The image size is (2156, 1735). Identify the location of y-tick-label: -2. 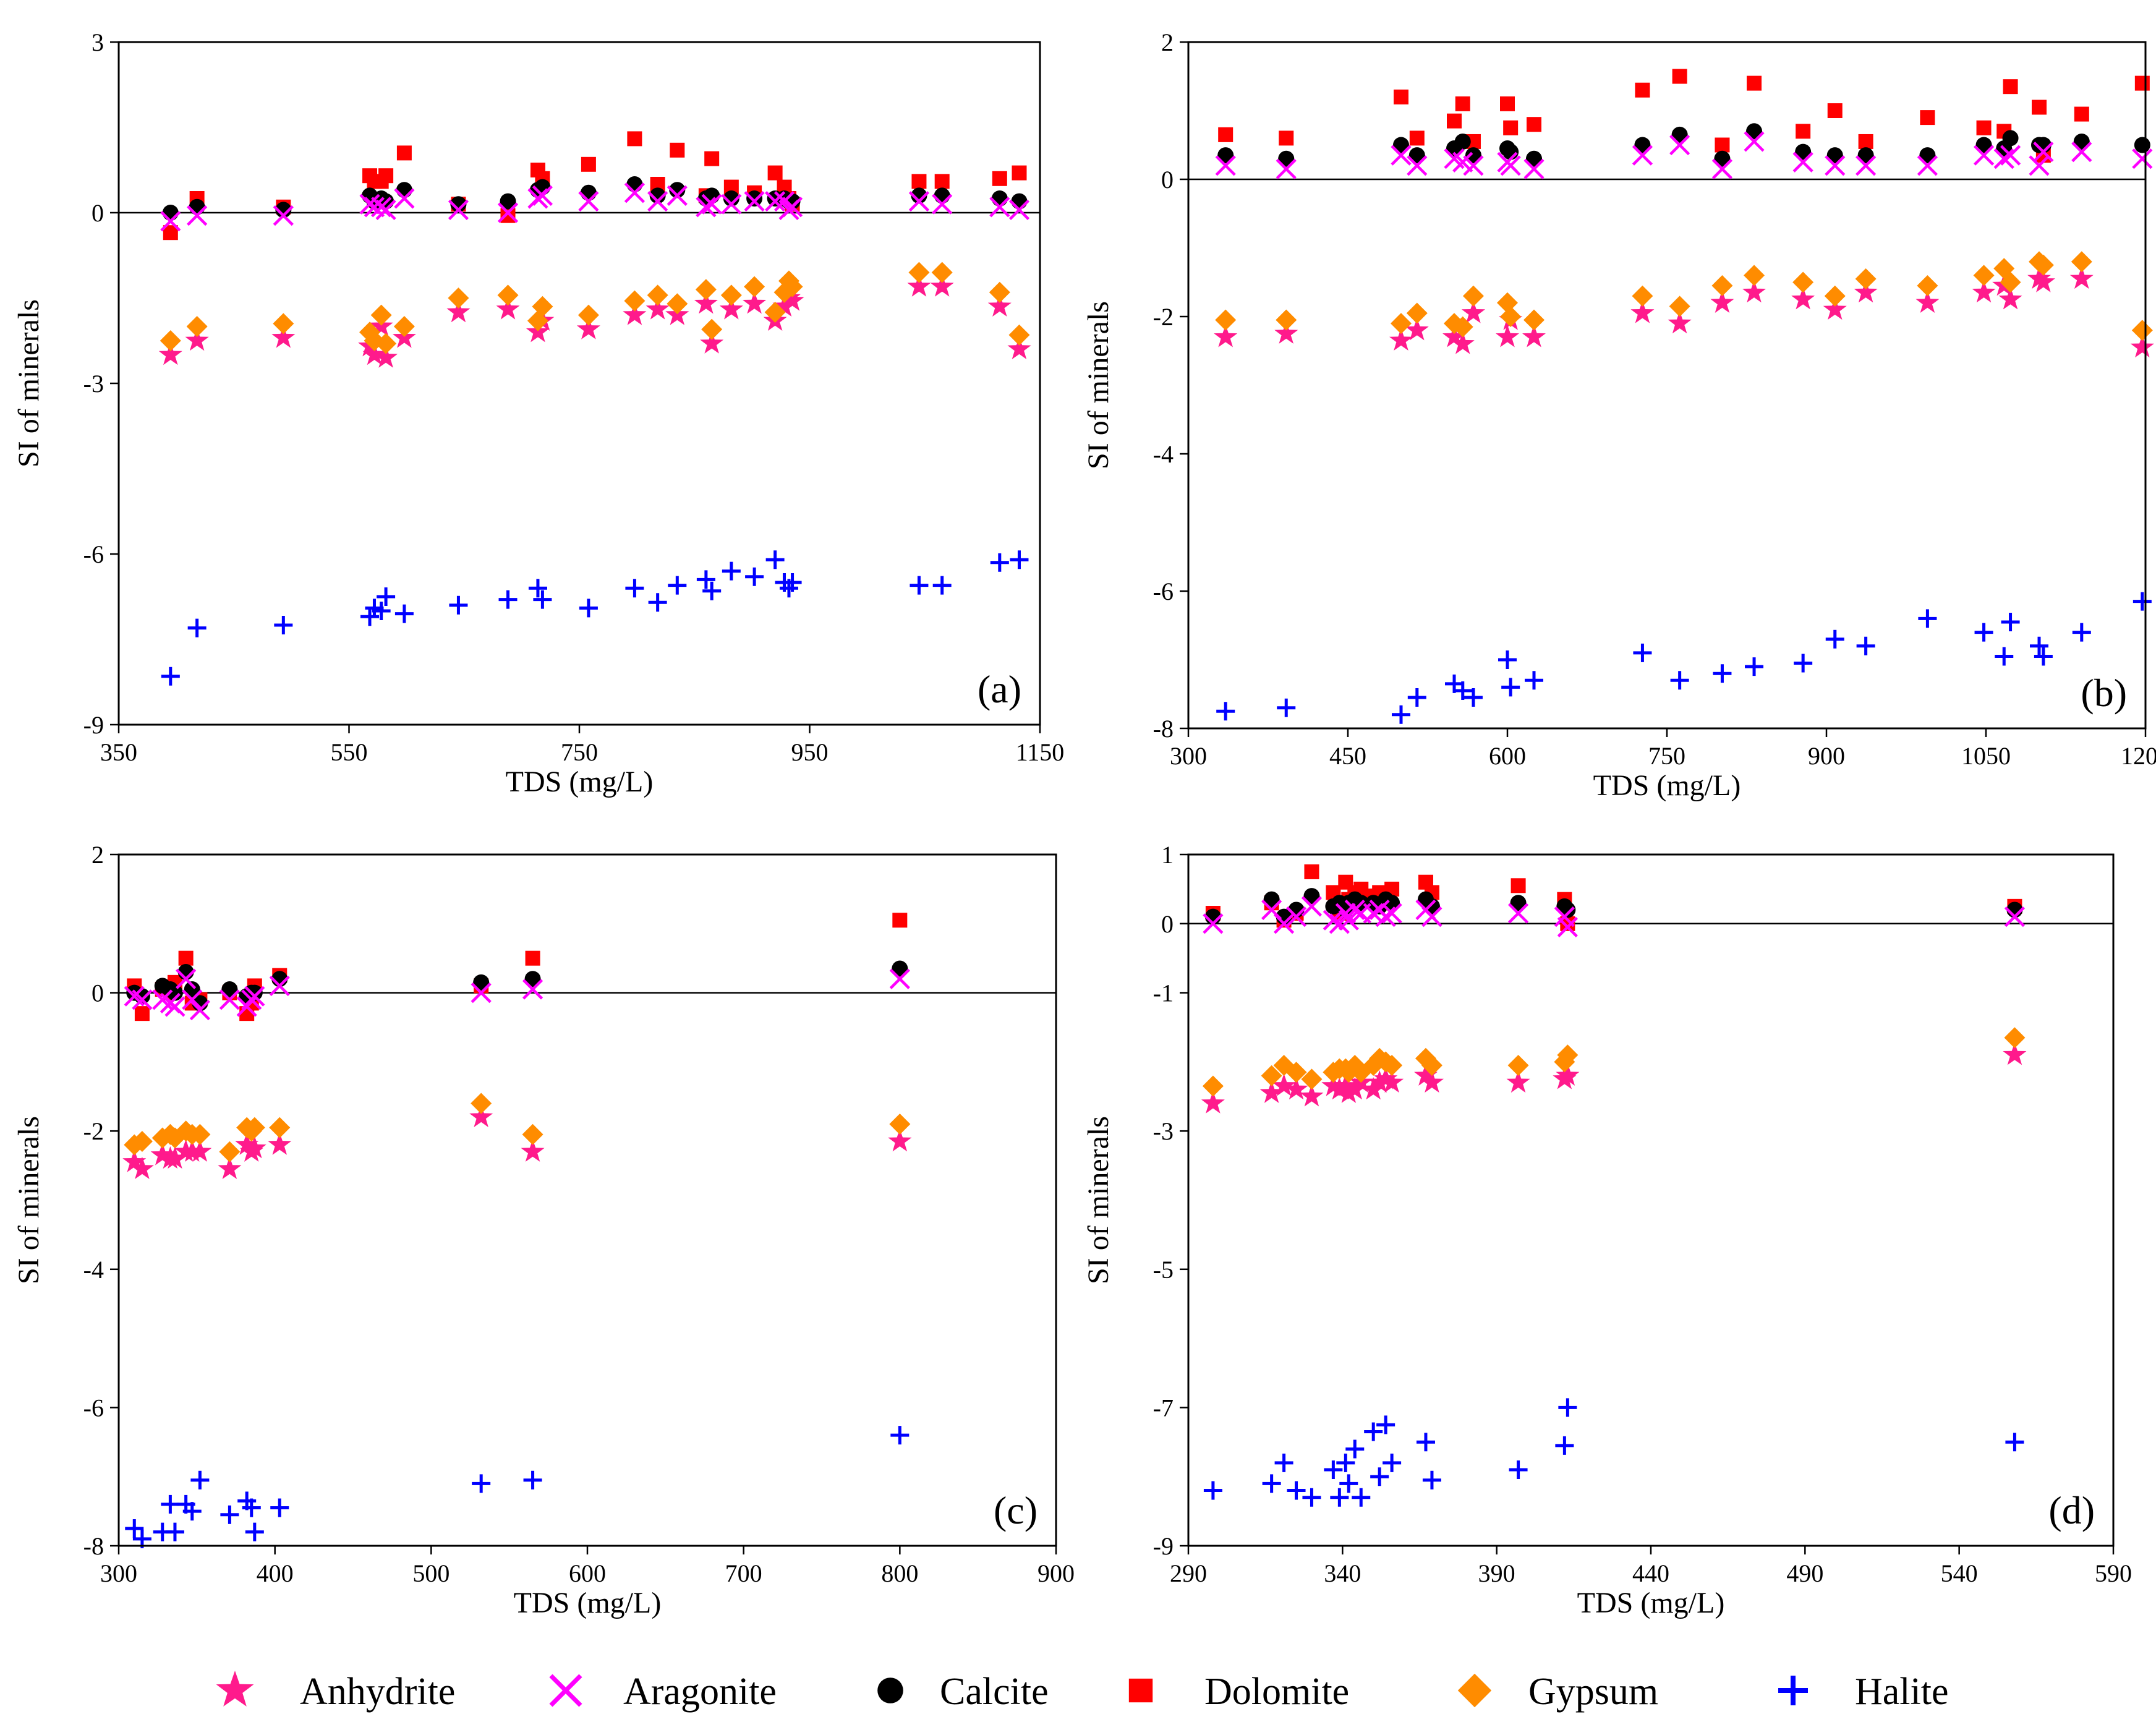
(1163, 317).